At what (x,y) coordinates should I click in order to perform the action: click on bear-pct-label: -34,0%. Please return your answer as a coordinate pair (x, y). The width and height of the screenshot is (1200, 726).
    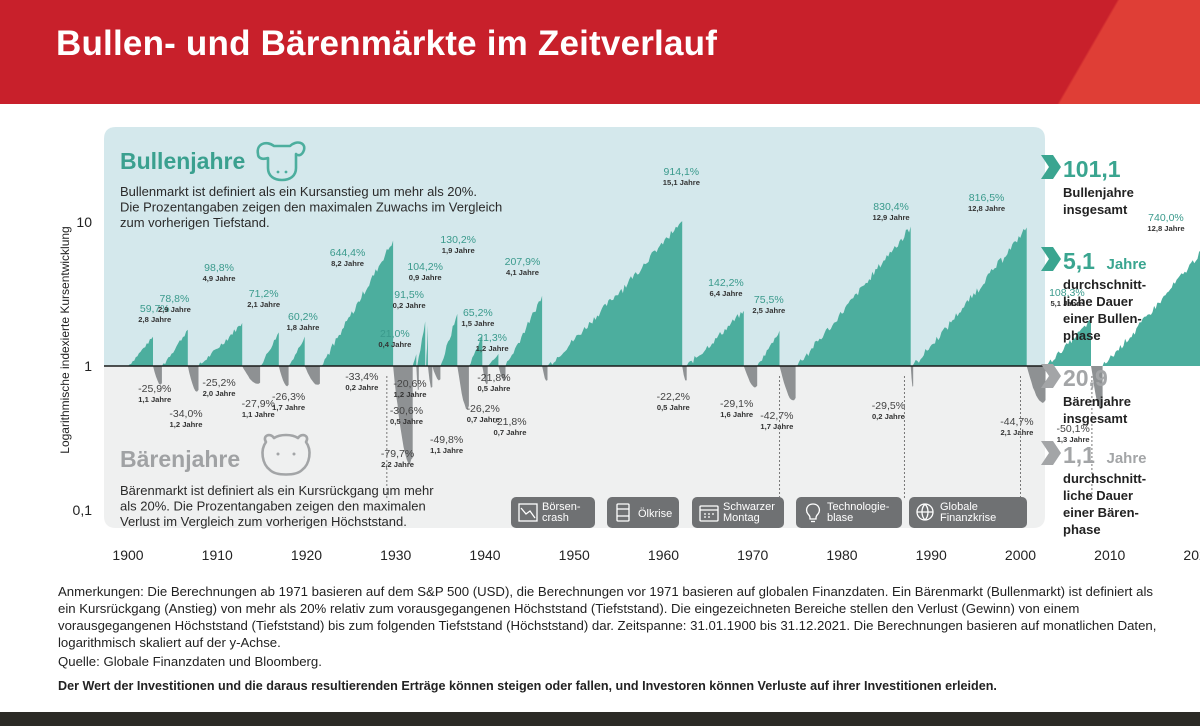
    Looking at the image, I should click on (185, 414).